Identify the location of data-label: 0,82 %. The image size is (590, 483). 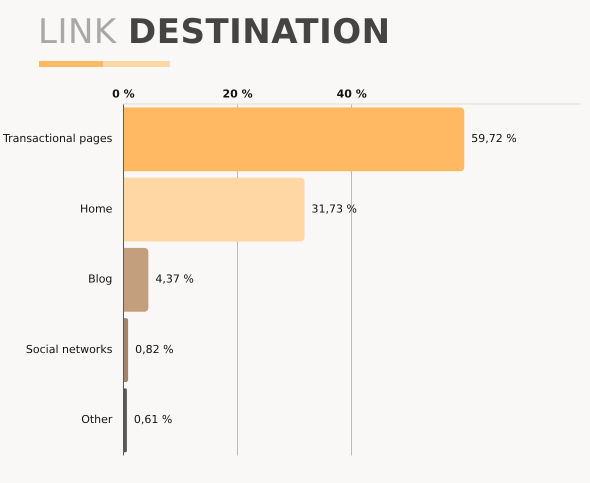
(154, 349).